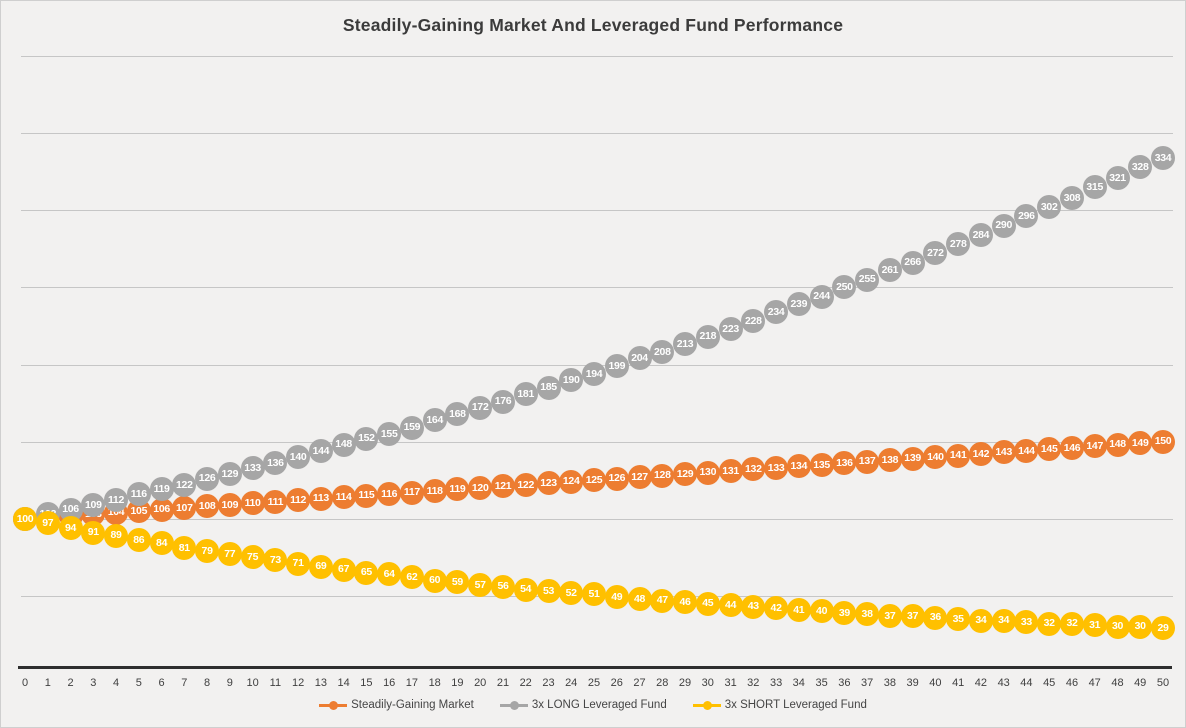 The image size is (1186, 728). What do you see at coordinates (1072, 197) in the screenshot?
I see `data-point-bubble: 308` at bounding box center [1072, 197].